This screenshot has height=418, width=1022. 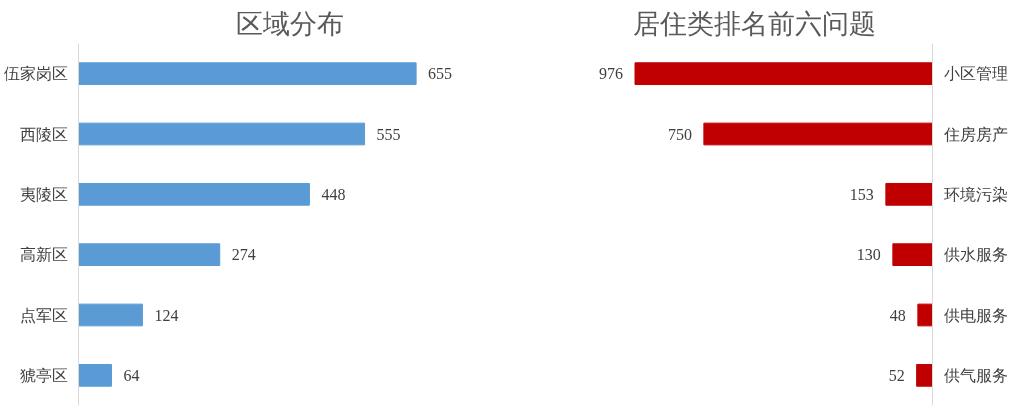 What do you see at coordinates (333, 194) in the screenshot?
I see `data-label: 448` at bounding box center [333, 194].